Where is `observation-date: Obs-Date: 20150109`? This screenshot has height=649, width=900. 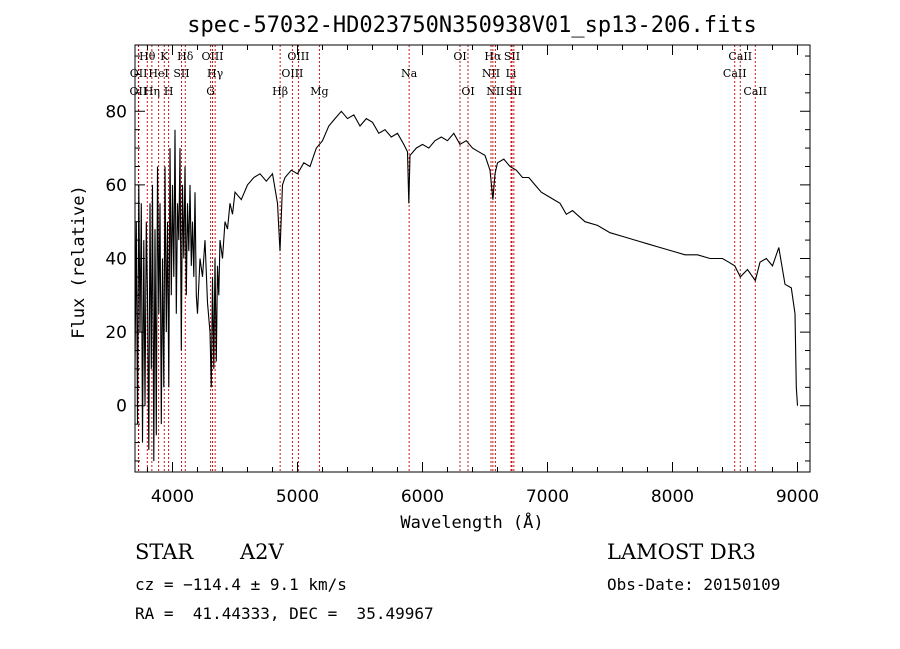
observation-date: Obs-Date: 20150109 is located at coordinates (694, 584).